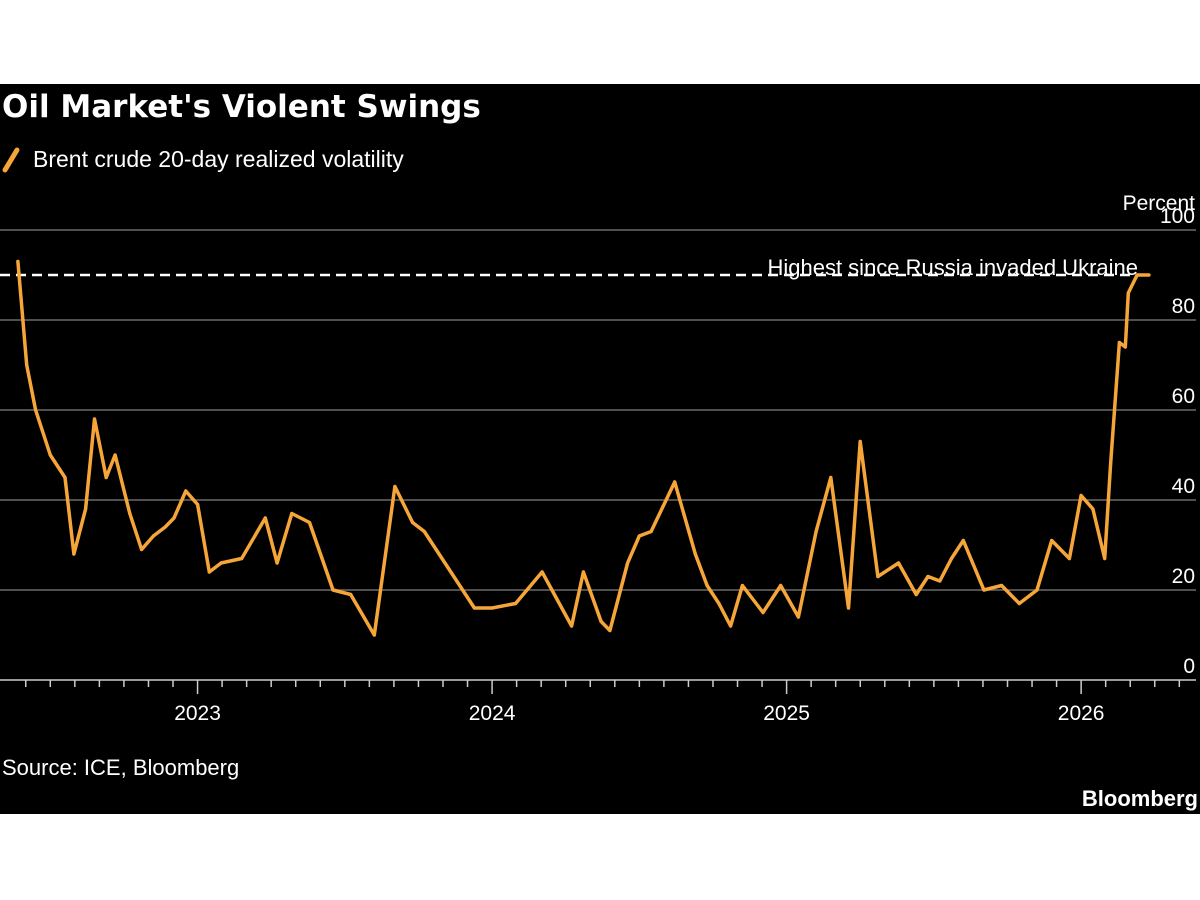 The image size is (1200, 900). Describe the element at coordinates (1159, 203) in the screenshot. I see `y-axis-label: Percent` at that location.